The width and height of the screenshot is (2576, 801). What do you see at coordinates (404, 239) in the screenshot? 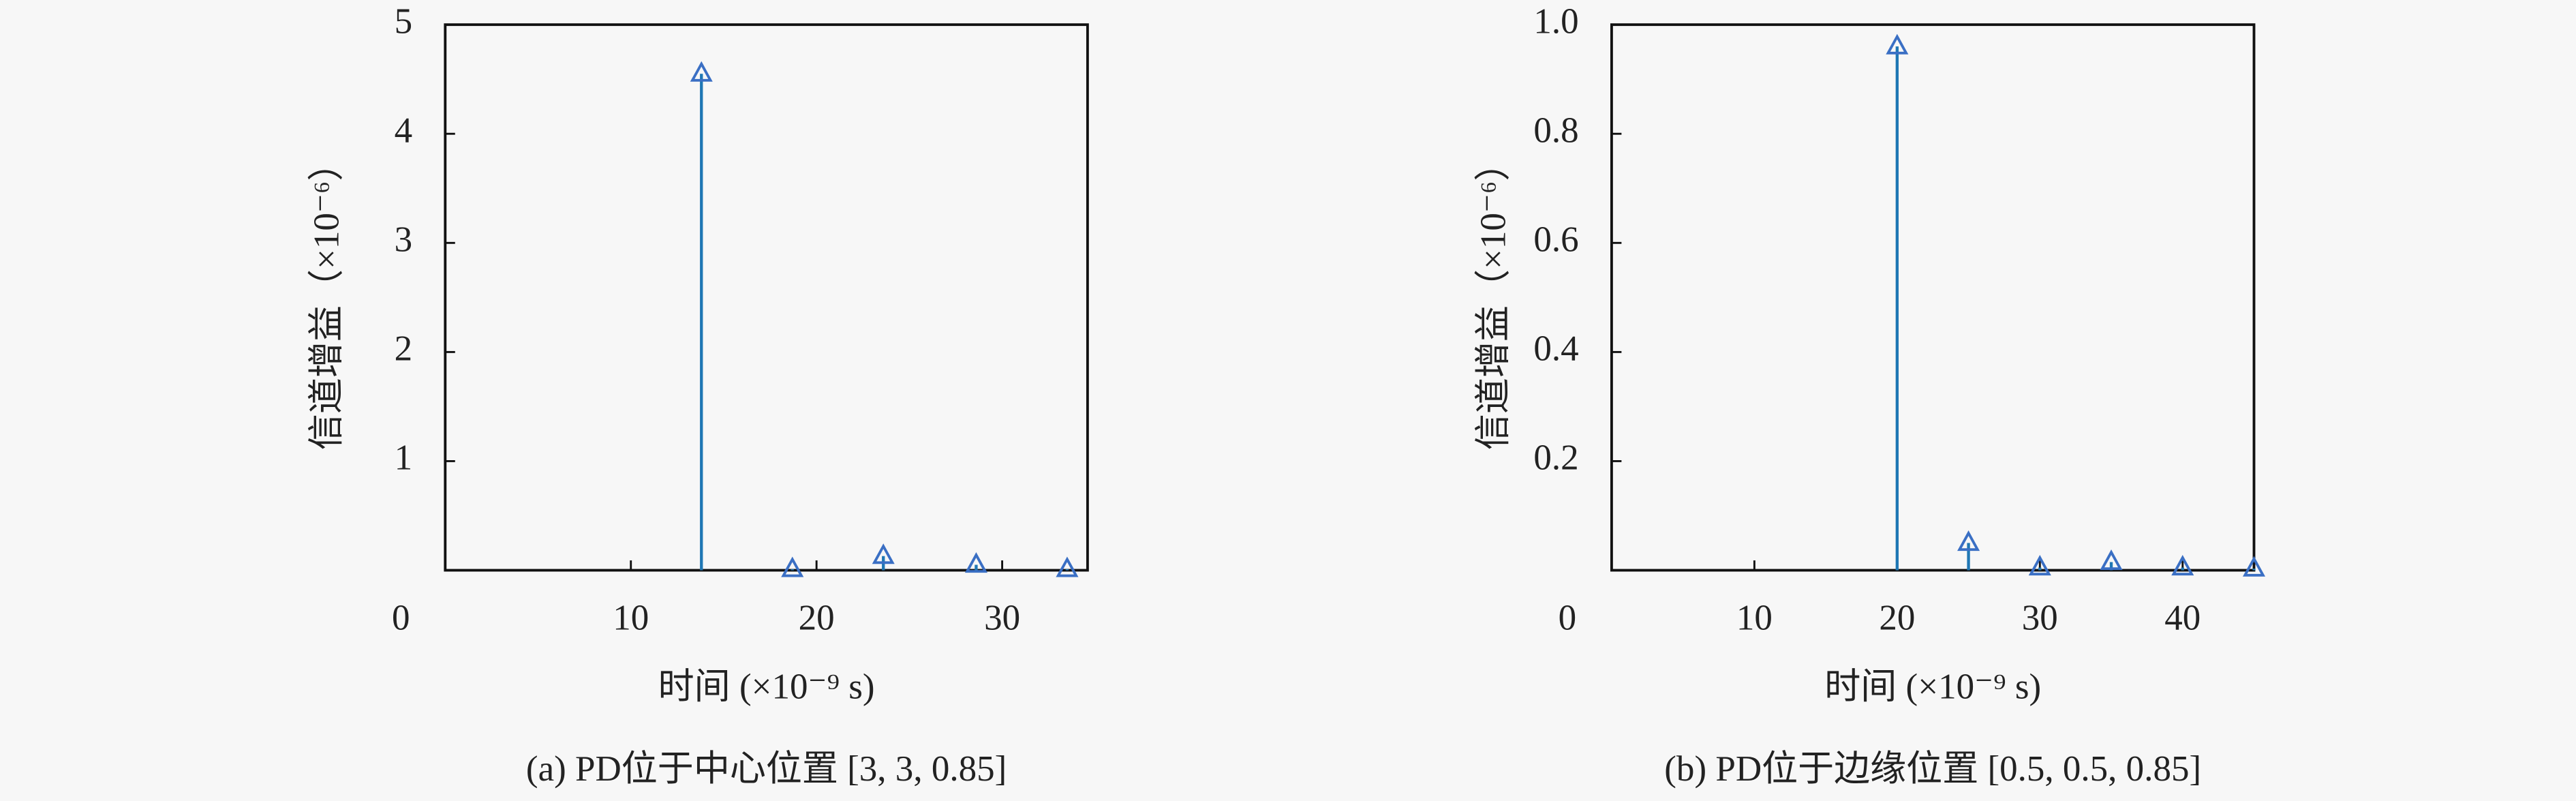
I see `y-tick-label: 3` at bounding box center [404, 239].